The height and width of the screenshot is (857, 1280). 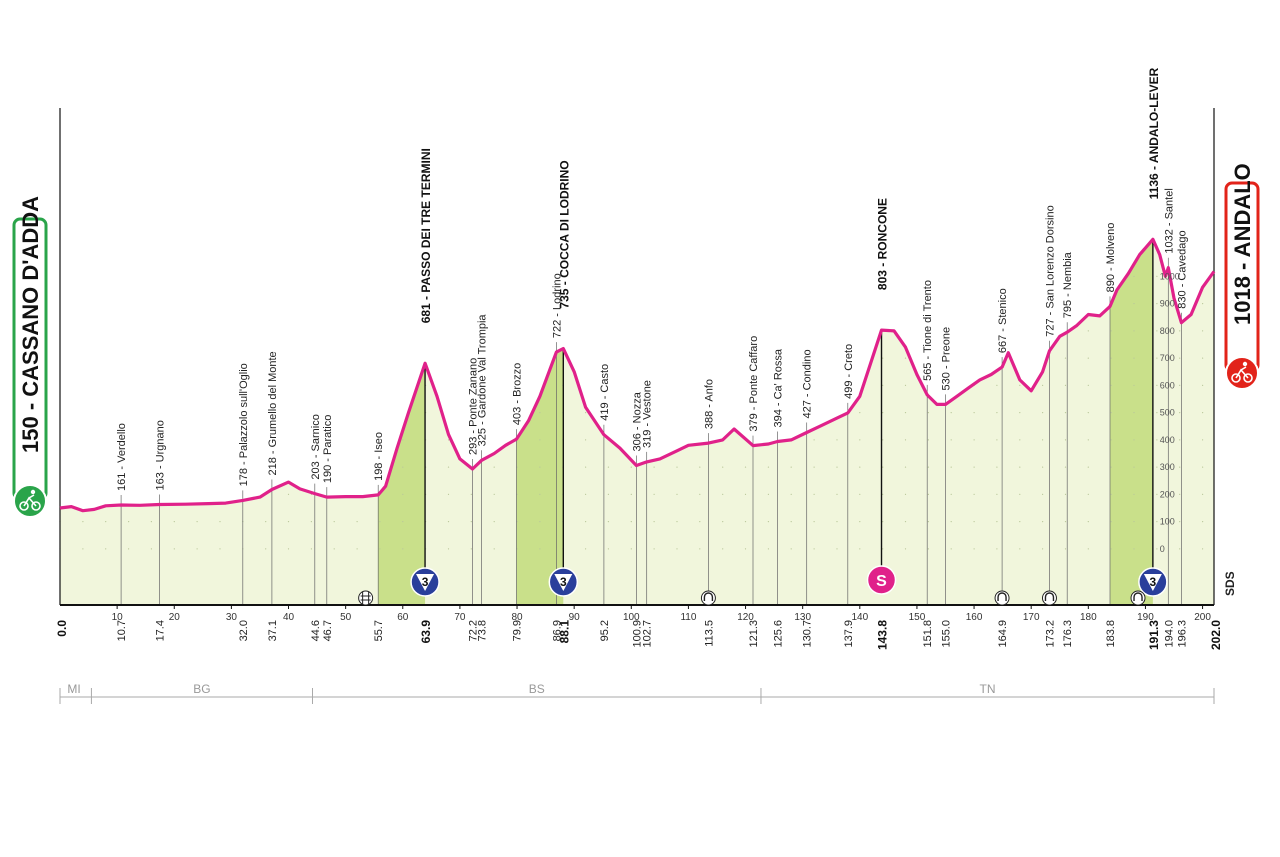 What do you see at coordinates (1182, 634) in the screenshot?
I see `place-km-27: 196.3` at bounding box center [1182, 634].